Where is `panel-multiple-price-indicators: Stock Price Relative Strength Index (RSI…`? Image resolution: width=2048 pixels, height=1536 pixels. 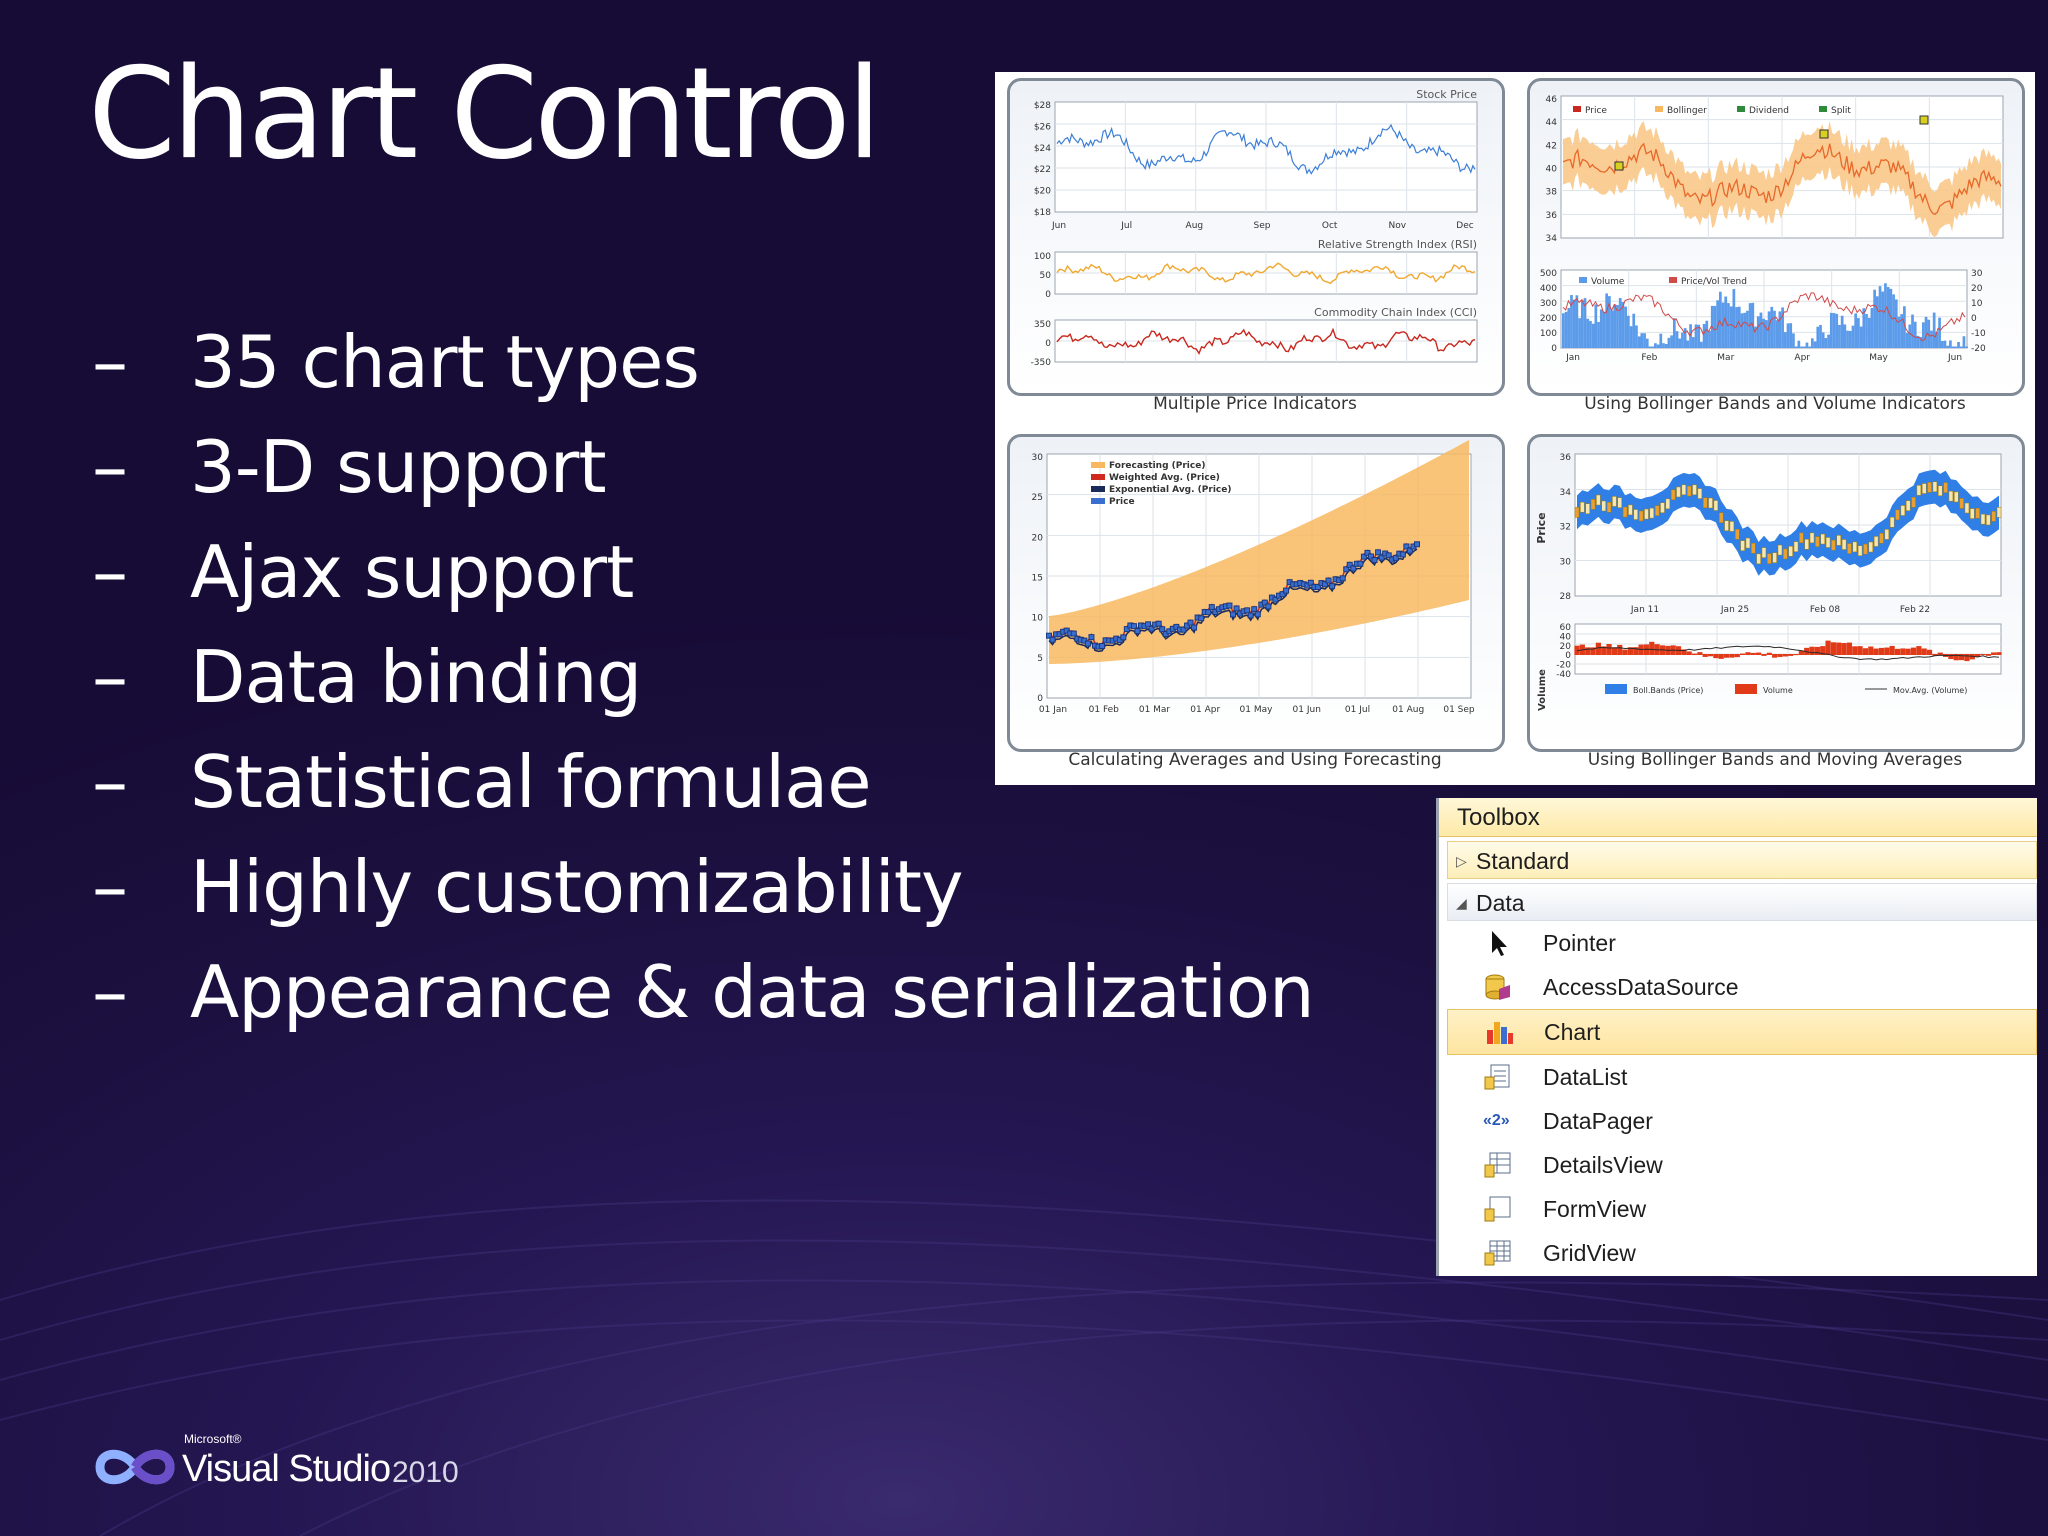 panel-multiple-price-indicators: Stock Price Relative Strength Index (RSI… is located at coordinates (1255, 250).